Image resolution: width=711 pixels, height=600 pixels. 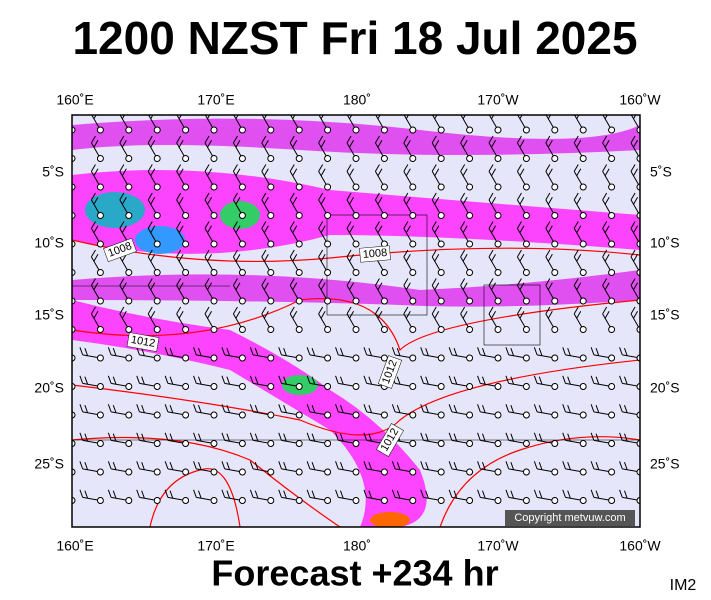 What do you see at coordinates (74, 546) in the screenshot?
I see `lon-label-bottom: 160˚E` at bounding box center [74, 546].